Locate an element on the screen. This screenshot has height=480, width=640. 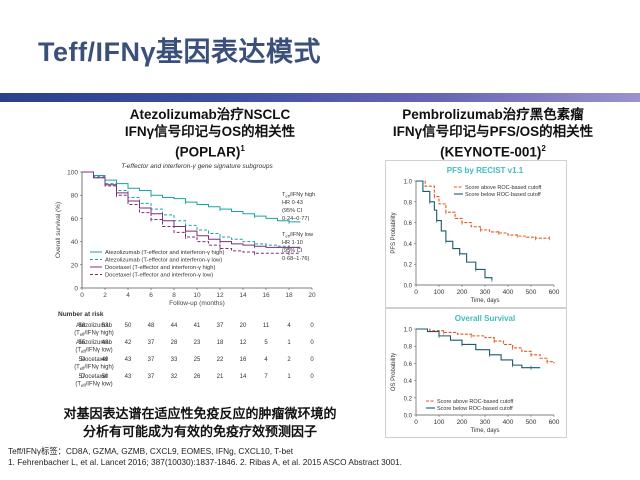
hr-low-annotation-part: 0·68–1·76) is located at coordinates (296, 259).